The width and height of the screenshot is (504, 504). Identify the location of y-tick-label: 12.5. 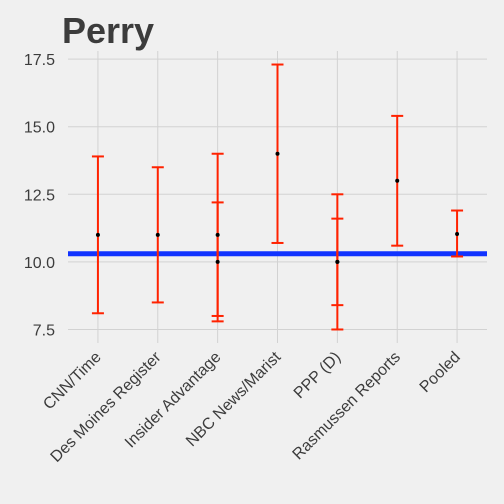
(39, 195).